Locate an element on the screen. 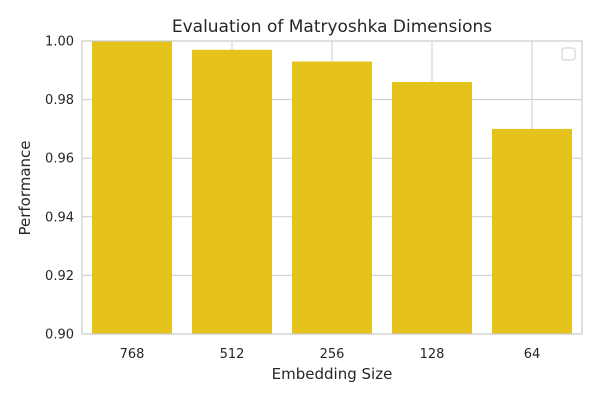 This screenshot has width=600, height=400. legend-box is located at coordinates (568, 54).